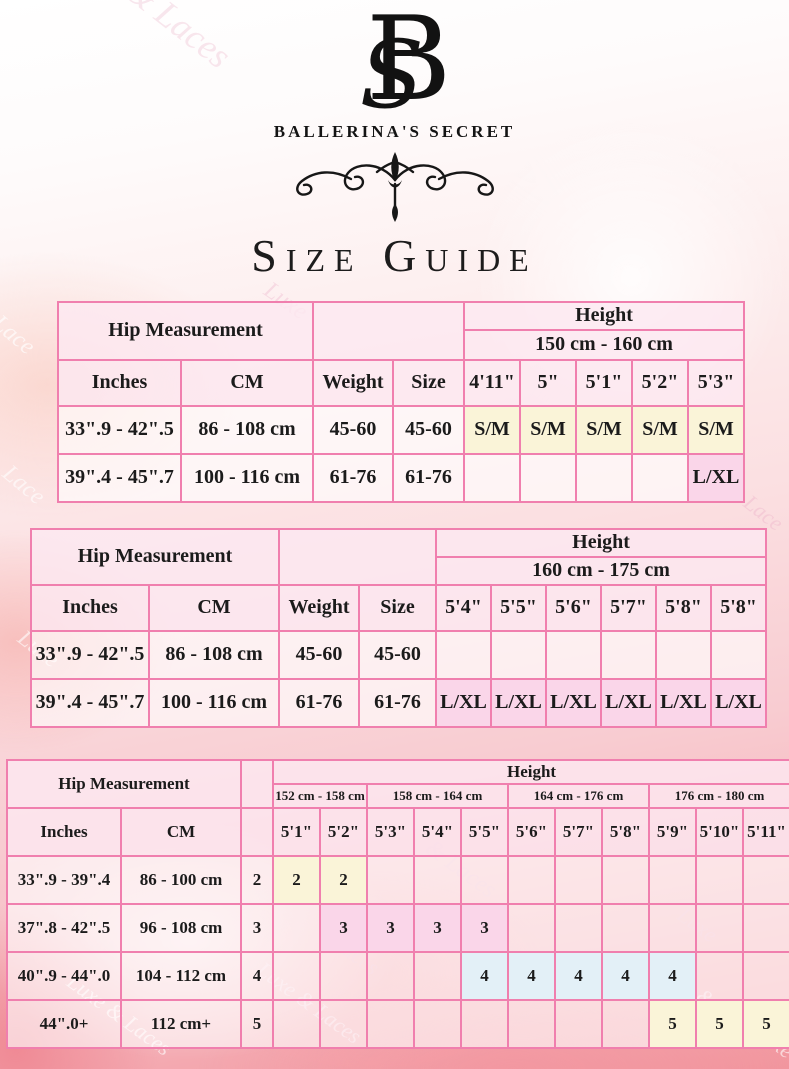 The height and width of the screenshot is (1069, 789). I want to click on table-row: 33".9 - 42".5 86 - 108 cm 45-60 45-60, so click(399, 654).